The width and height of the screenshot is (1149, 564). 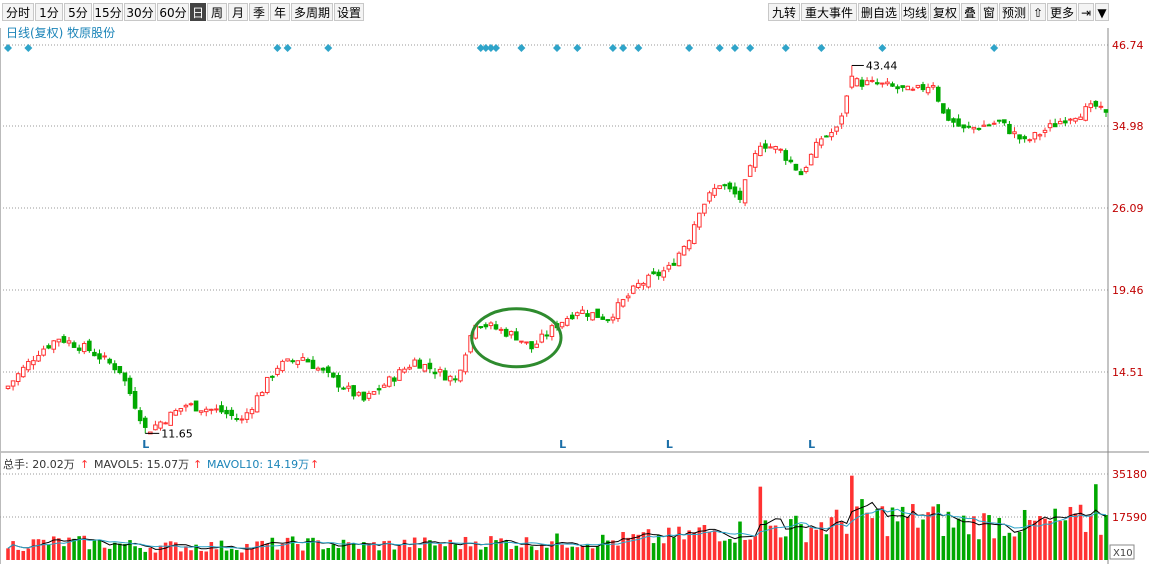 What do you see at coordinates (198, 12) in the screenshot?
I see `toolbar-btn-6: 日` at bounding box center [198, 12].